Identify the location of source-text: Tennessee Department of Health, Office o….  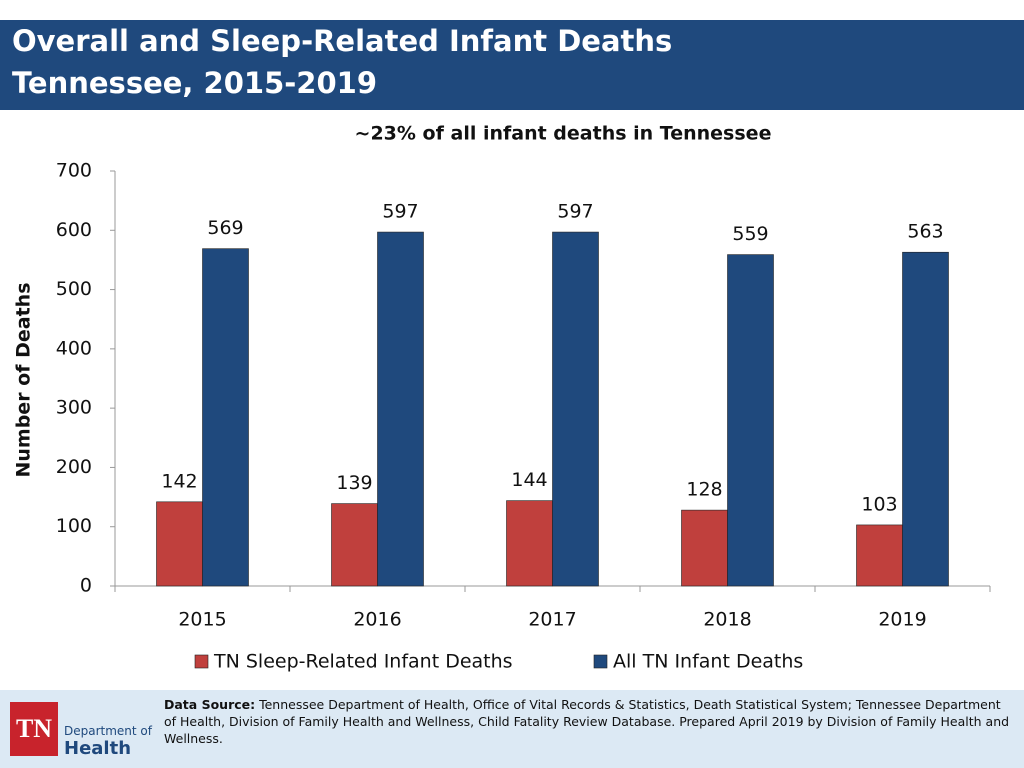
(587, 721).